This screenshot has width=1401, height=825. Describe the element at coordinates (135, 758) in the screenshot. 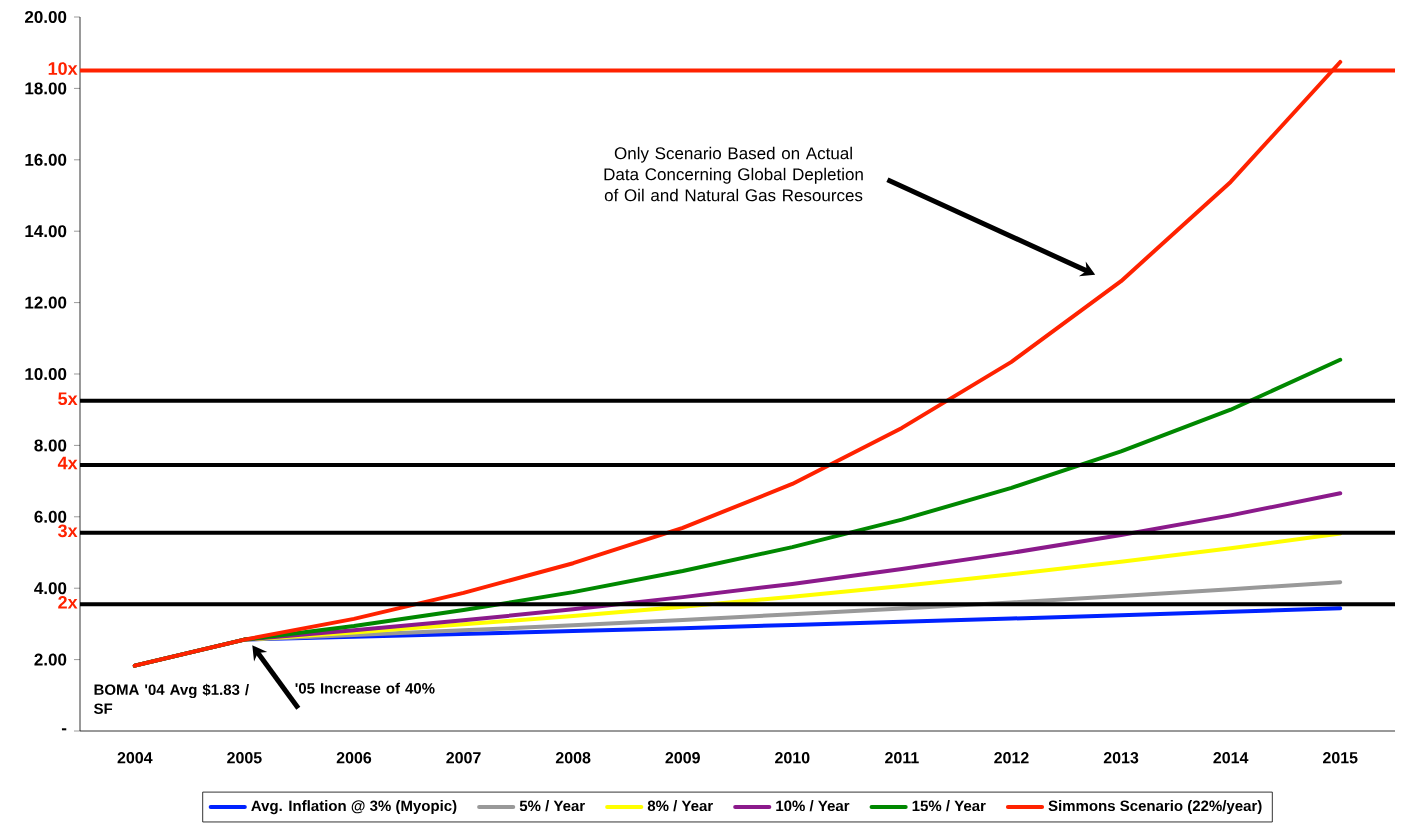

I see `x-tick-label: 2004` at that location.